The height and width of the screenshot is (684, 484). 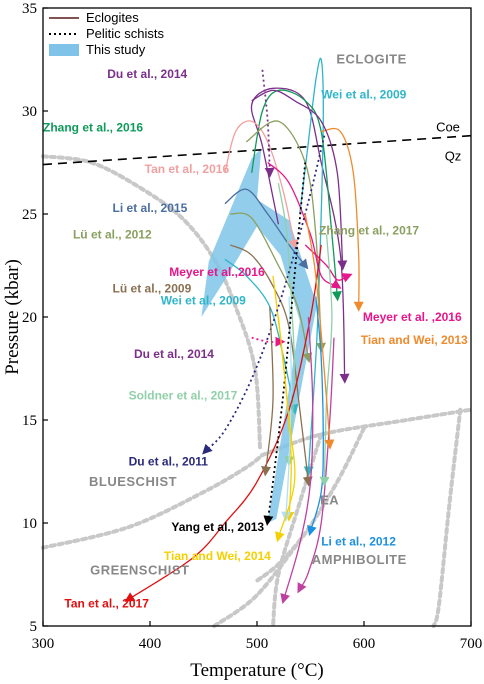 I want to click on coe-qz-layer: Coe Qz, so click(x=257, y=143).